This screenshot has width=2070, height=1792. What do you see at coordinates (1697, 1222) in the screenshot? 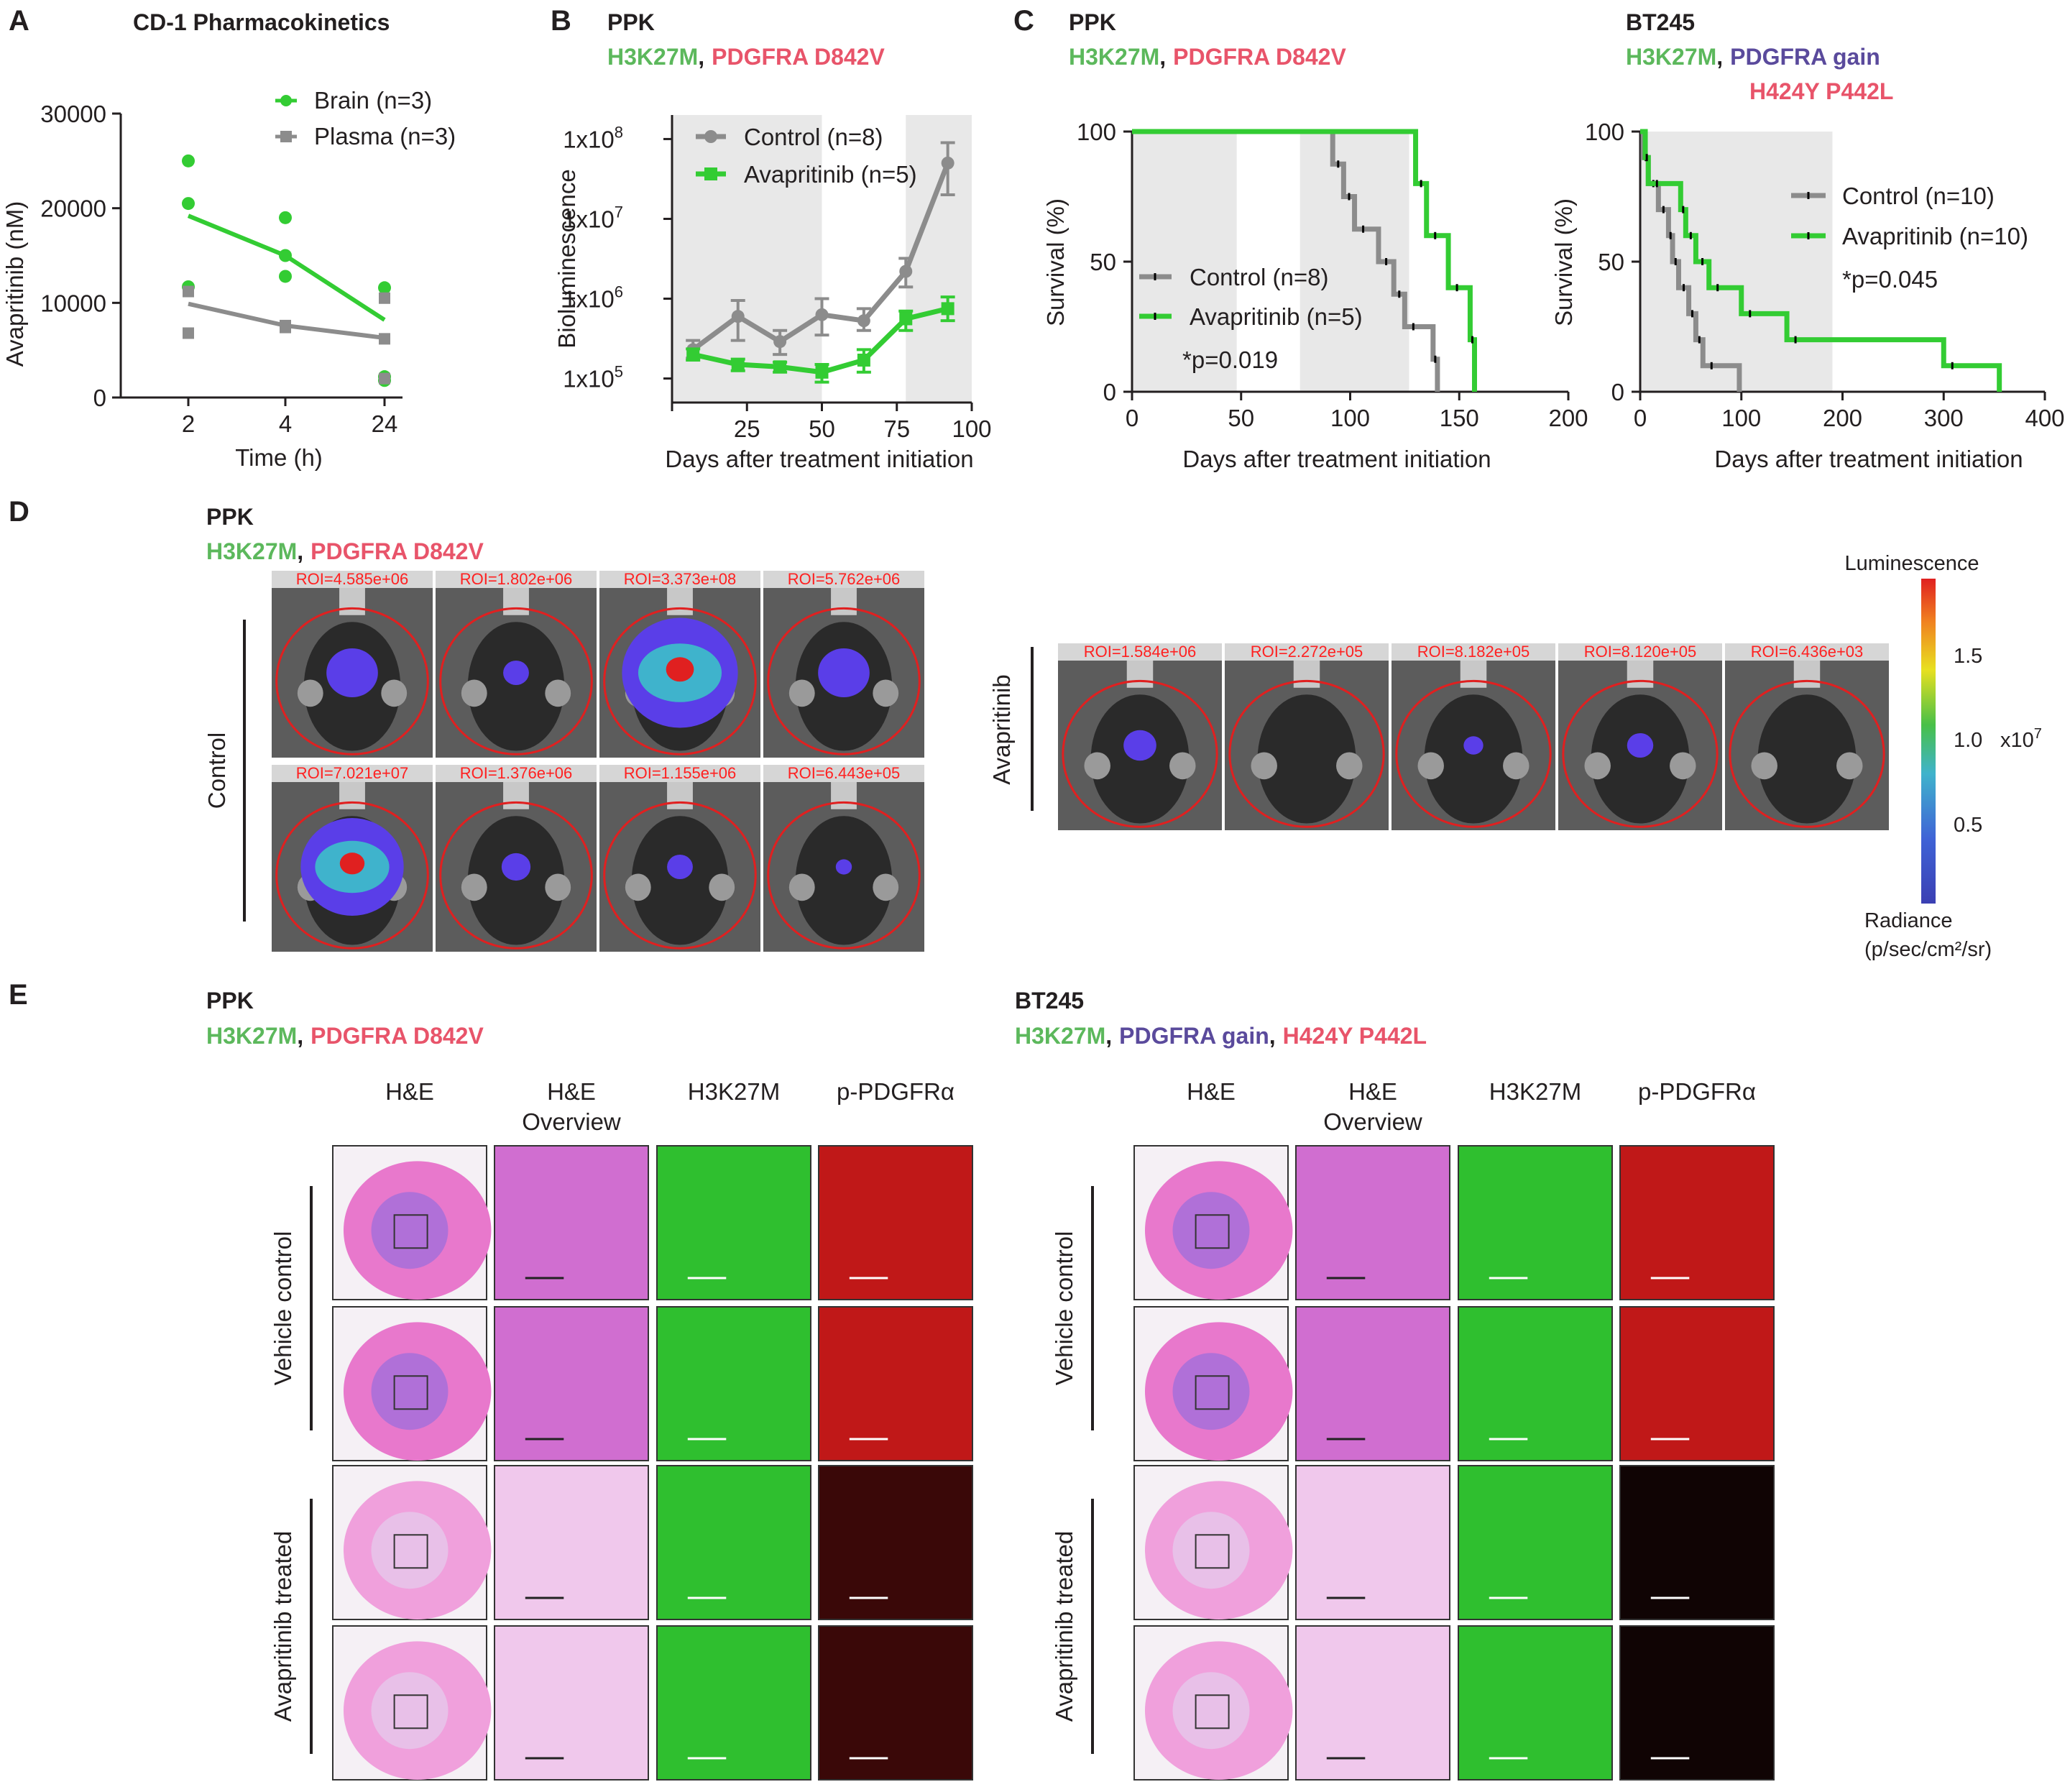
I see `p-pdgfra-stain` at bounding box center [1697, 1222].